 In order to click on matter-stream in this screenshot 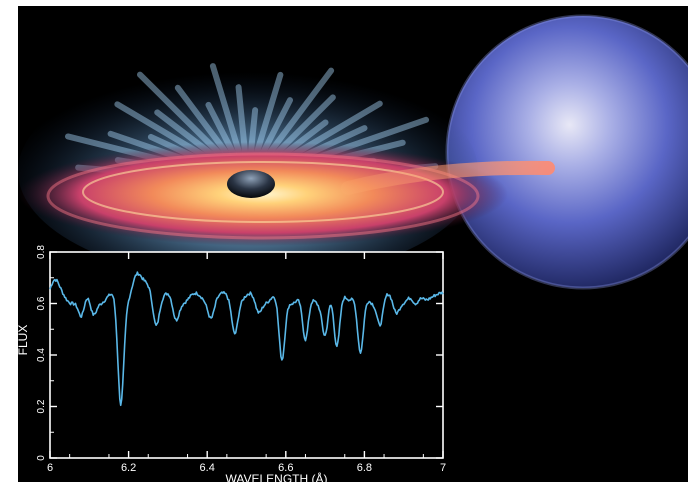, I will do `click(448, 177)`.